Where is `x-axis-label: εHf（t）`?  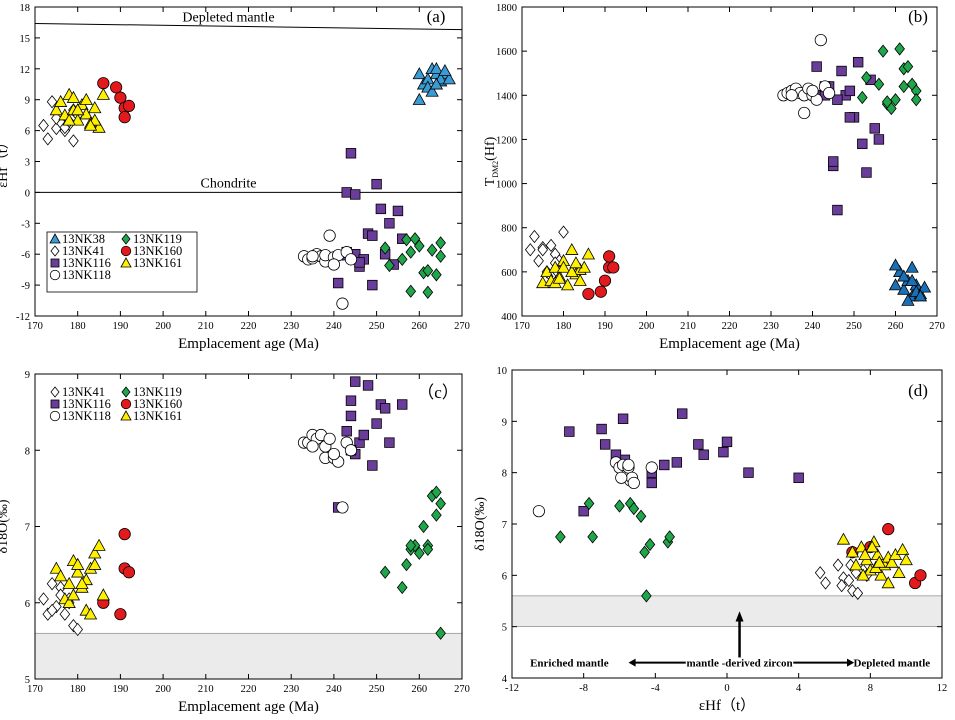
x-axis-label: εHf（t） is located at coordinates (727, 705).